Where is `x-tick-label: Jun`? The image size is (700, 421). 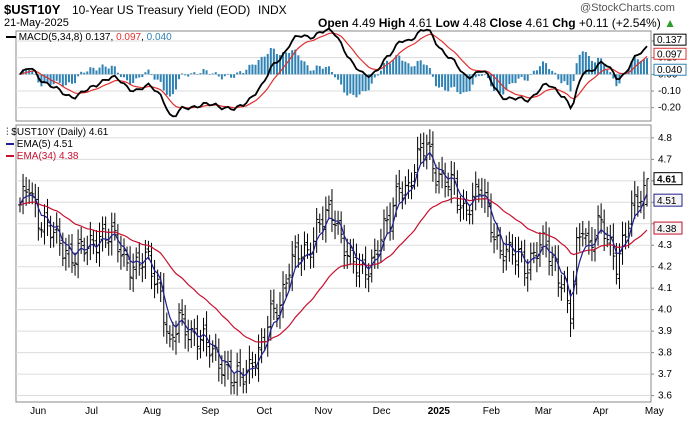 x-tick-label: Jun is located at coordinates (38, 411).